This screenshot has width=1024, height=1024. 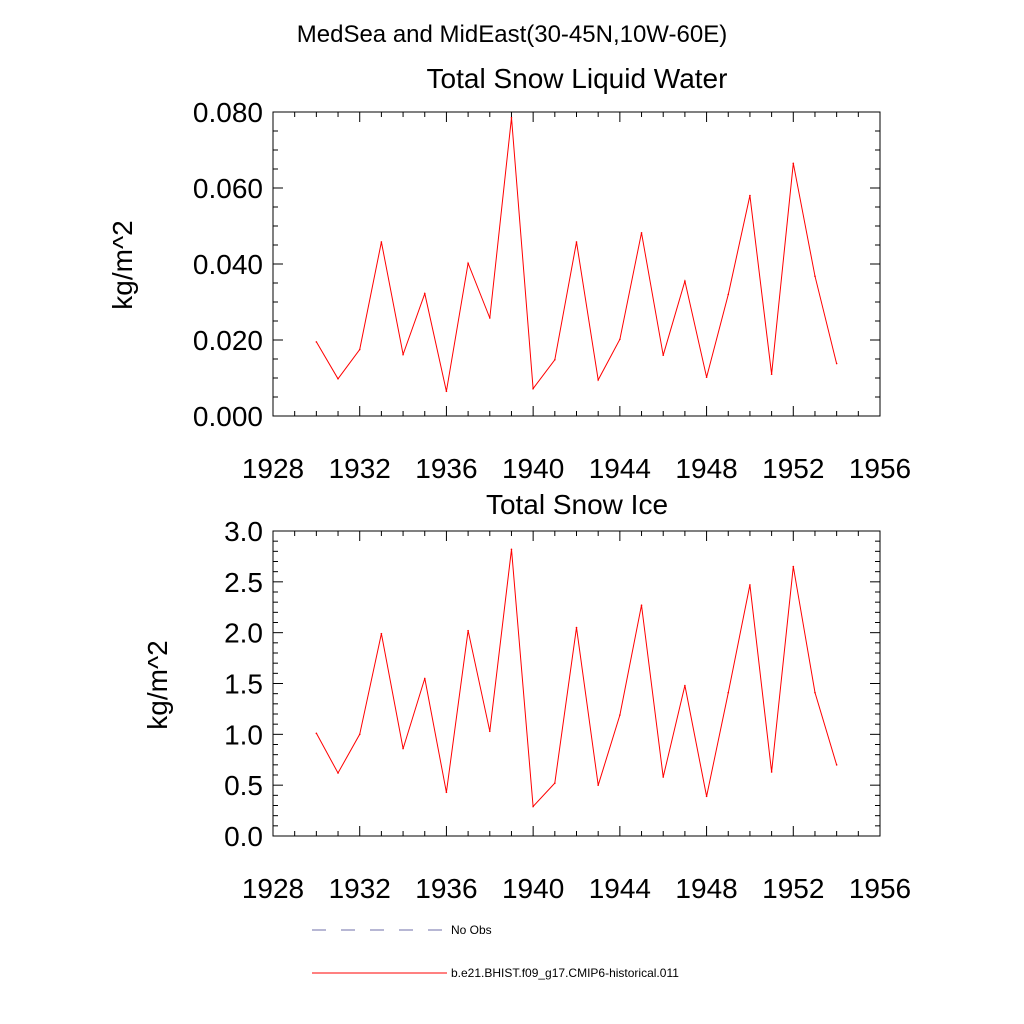 I want to click on legend-label-no-obs: No Obs, so click(x=471, y=930).